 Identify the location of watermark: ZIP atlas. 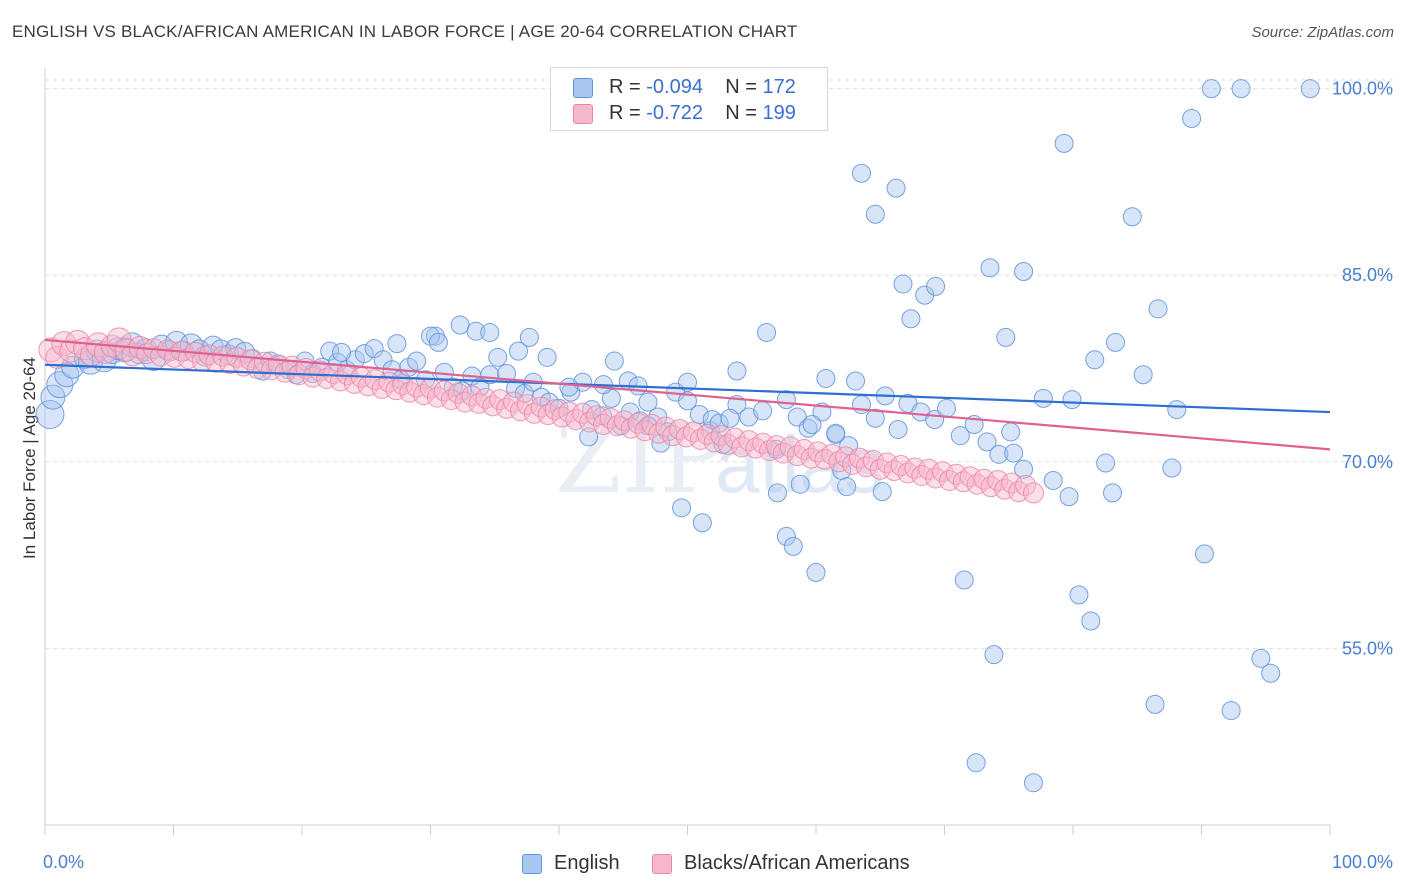
(719, 459).